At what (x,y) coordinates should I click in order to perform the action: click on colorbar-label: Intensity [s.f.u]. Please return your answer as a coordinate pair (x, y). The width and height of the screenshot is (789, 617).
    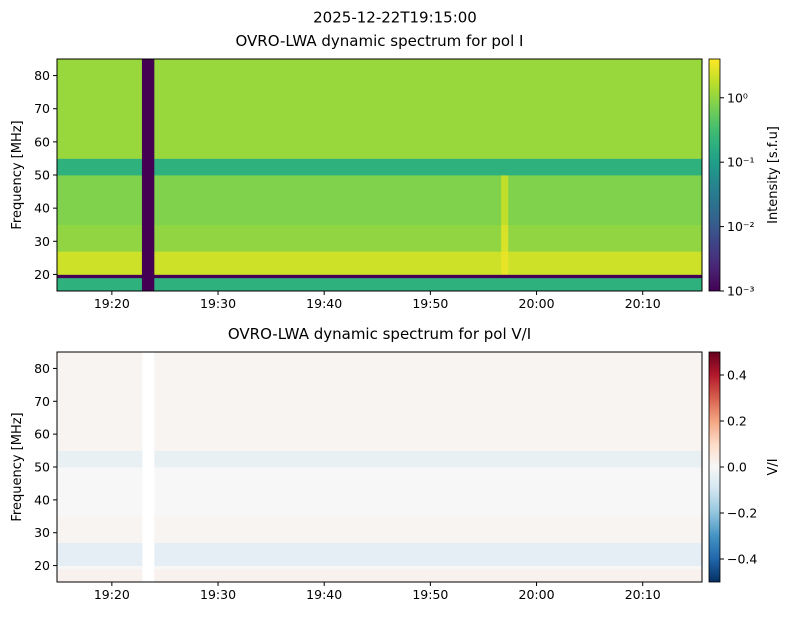
    Looking at the image, I should click on (773, 175).